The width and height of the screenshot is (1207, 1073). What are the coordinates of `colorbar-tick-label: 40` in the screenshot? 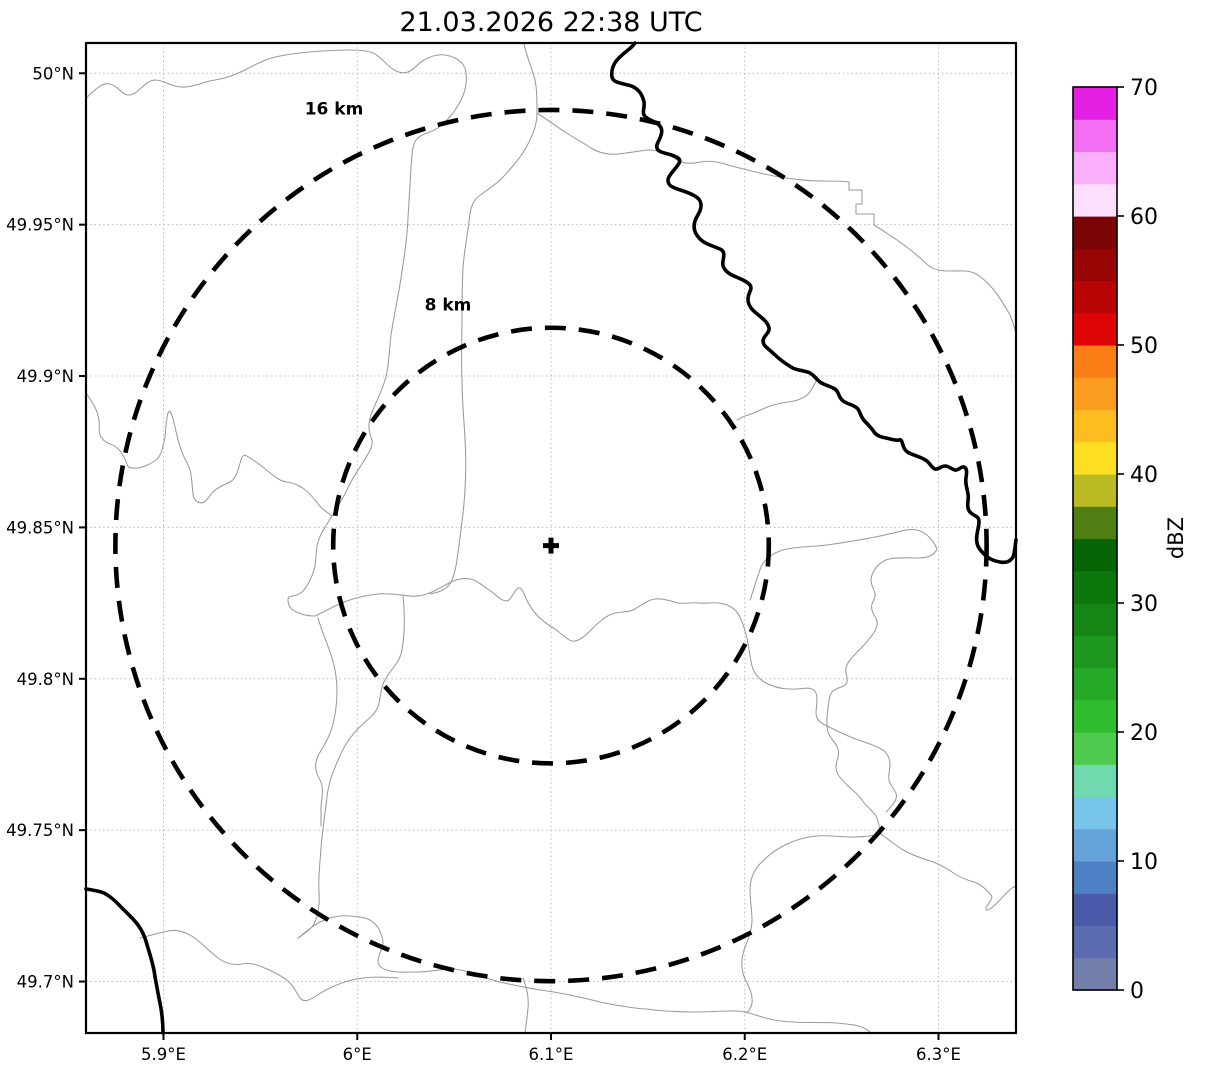 It's located at (1144, 475).